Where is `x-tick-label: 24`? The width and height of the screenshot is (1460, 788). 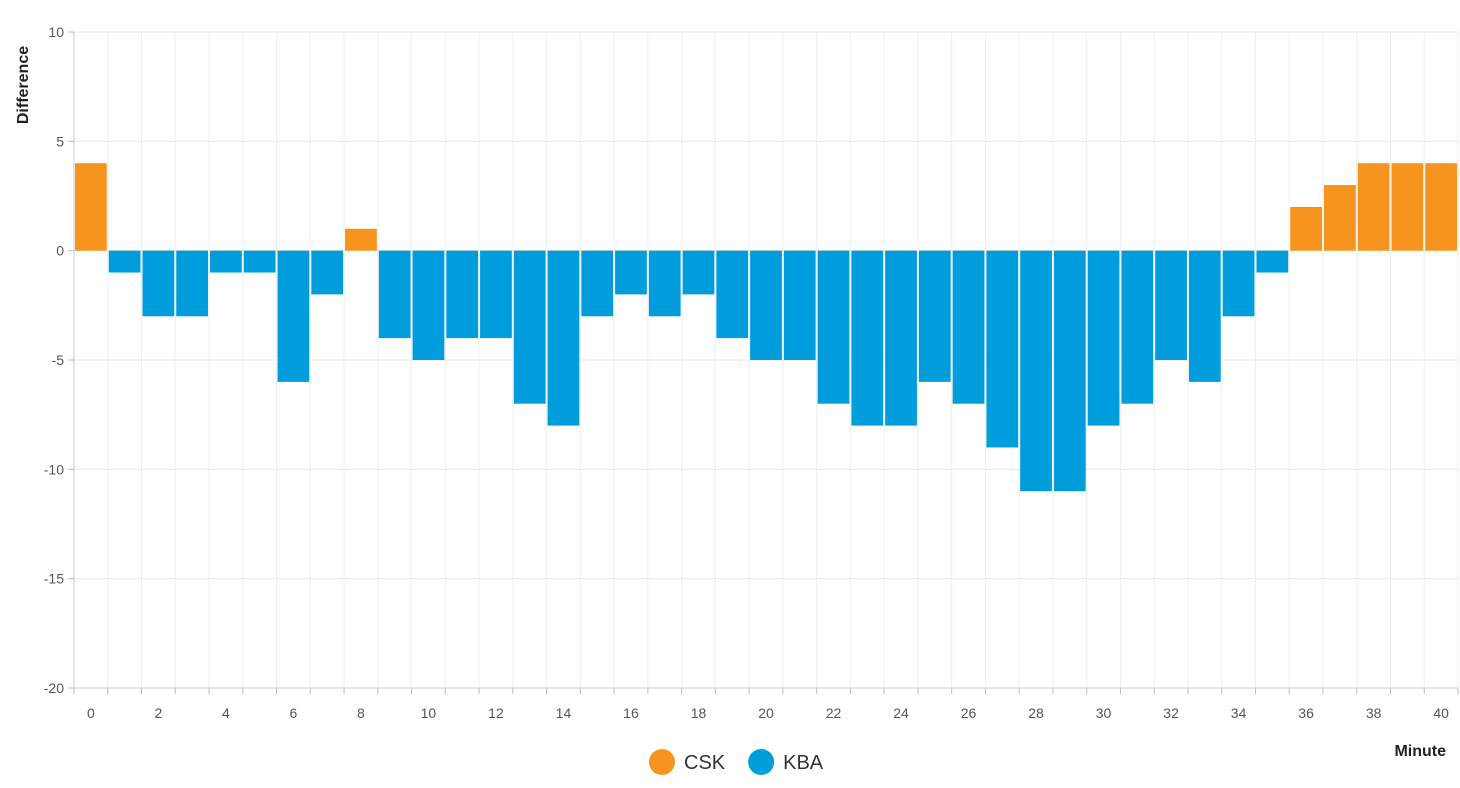
x-tick-label: 24 is located at coordinates (901, 713).